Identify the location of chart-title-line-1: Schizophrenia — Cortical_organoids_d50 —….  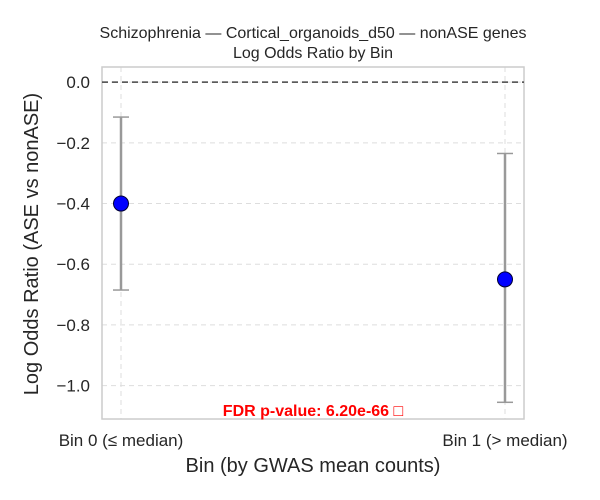
(313, 33).